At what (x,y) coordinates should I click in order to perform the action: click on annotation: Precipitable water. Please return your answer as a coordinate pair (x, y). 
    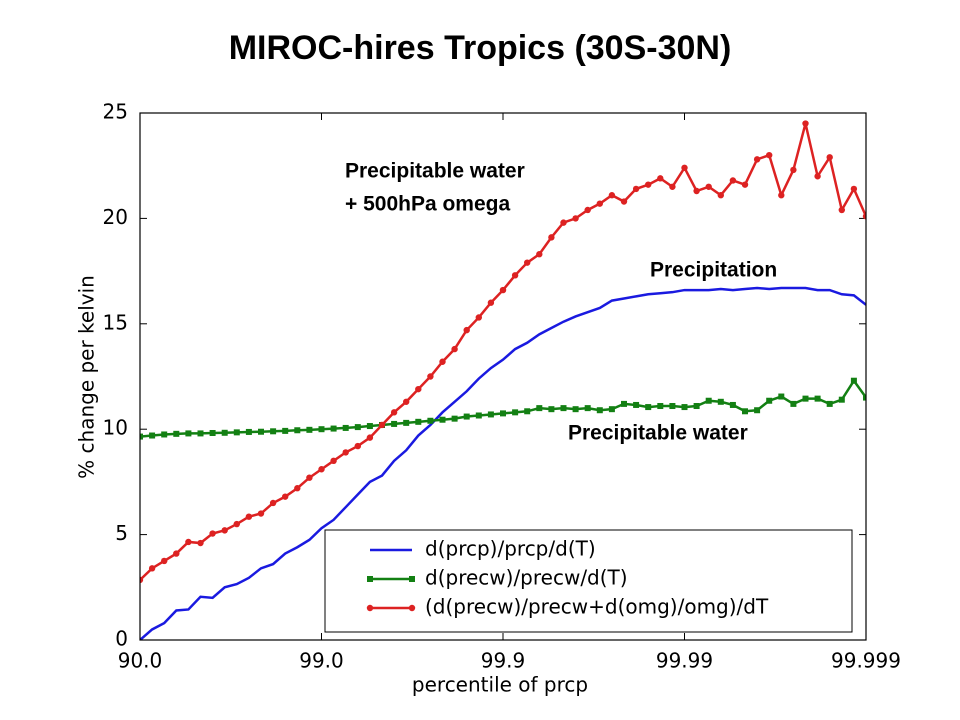
    Looking at the image, I should click on (435, 171).